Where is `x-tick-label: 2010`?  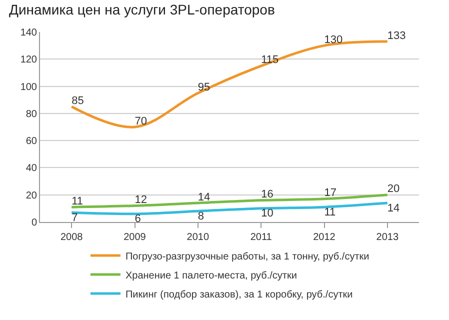
x-tick-label: 2010 is located at coordinates (198, 237).